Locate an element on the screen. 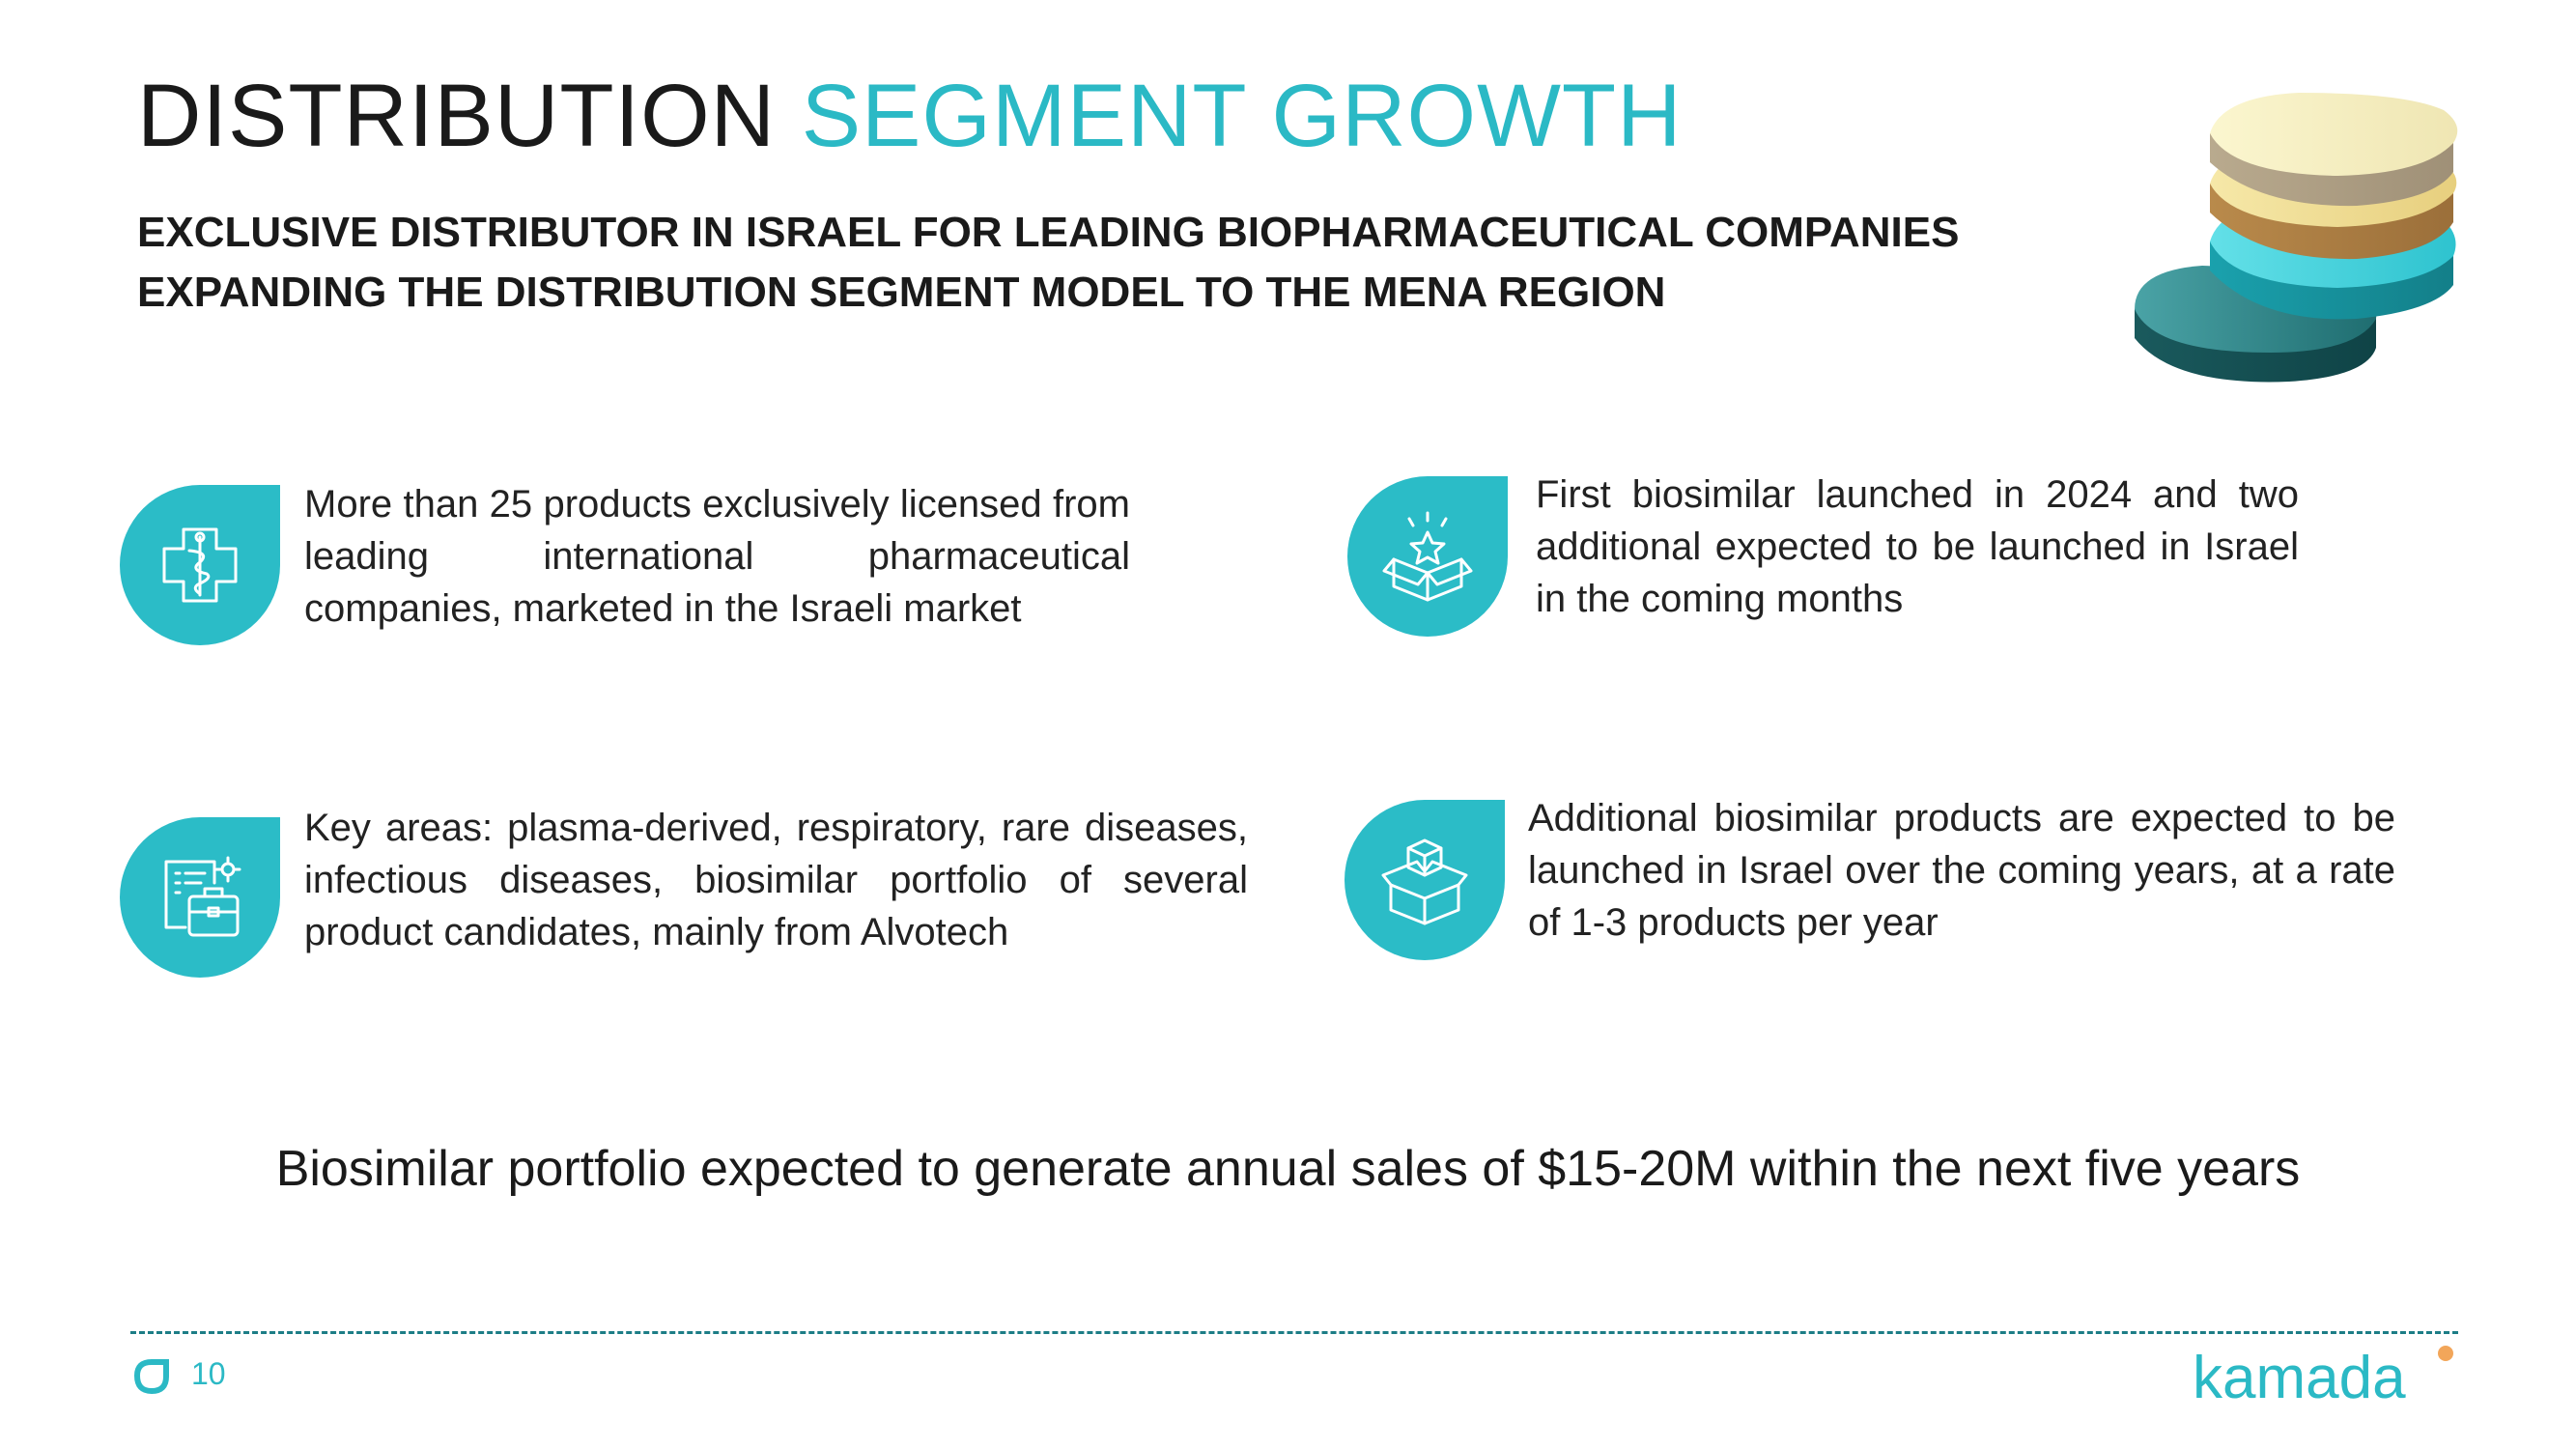  page-number: 10 is located at coordinates (208, 1373).